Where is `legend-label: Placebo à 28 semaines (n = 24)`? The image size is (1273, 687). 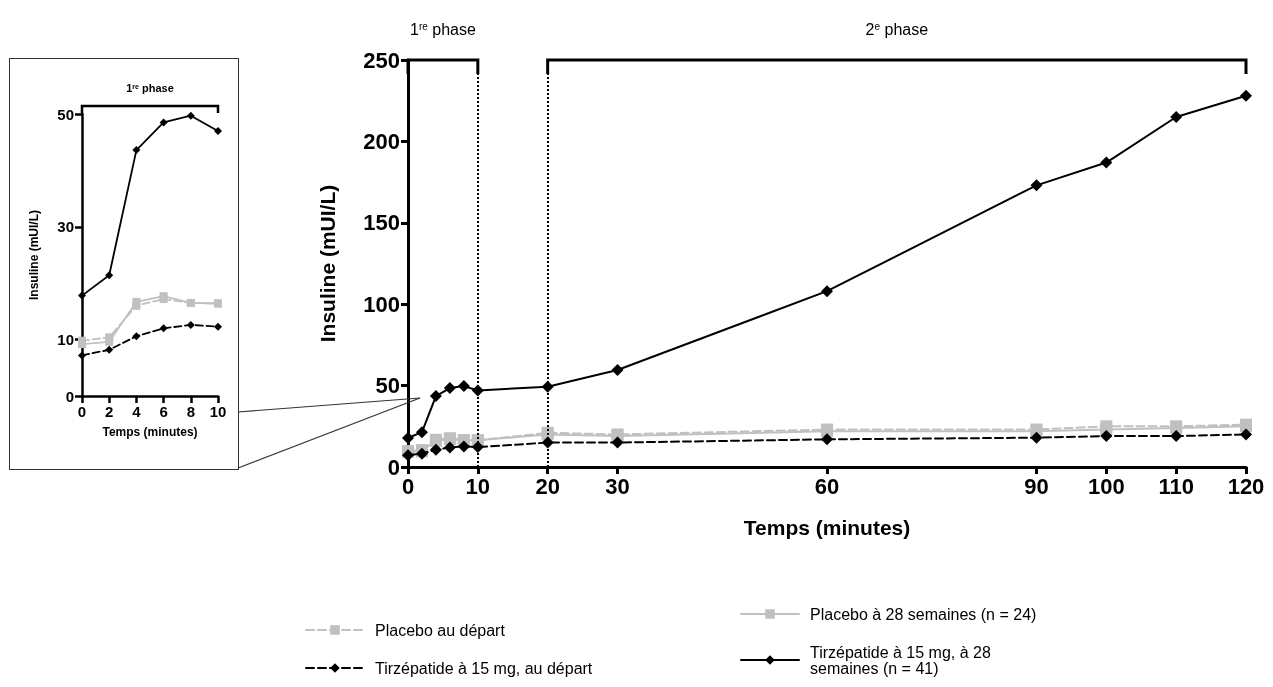
legend-label: Placebo à 28 semaines (n = 24) is located at coordinates (923, 614).